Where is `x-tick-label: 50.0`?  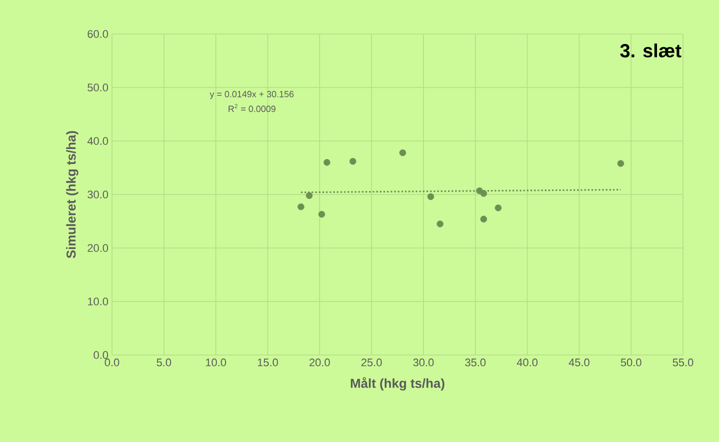
x-tick-label: 50.0 is located at coordinates (631, 362).